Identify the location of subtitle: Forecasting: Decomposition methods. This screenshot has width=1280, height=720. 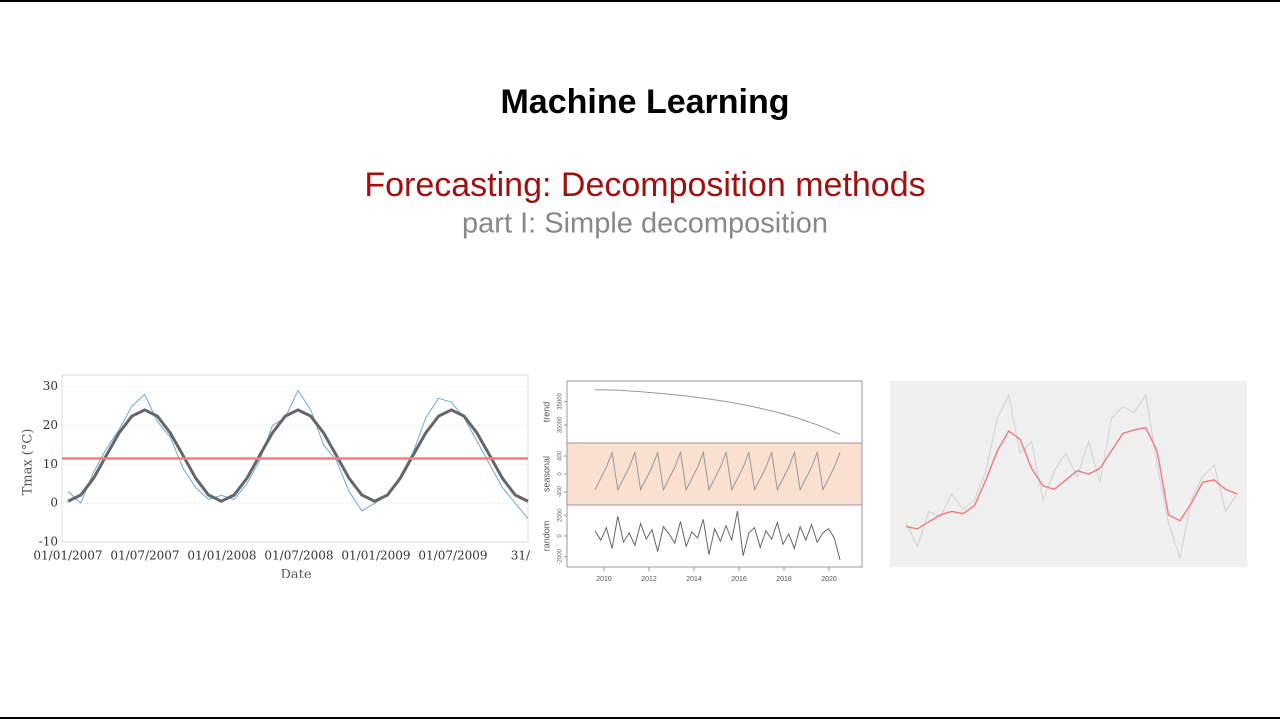
(644, 185).